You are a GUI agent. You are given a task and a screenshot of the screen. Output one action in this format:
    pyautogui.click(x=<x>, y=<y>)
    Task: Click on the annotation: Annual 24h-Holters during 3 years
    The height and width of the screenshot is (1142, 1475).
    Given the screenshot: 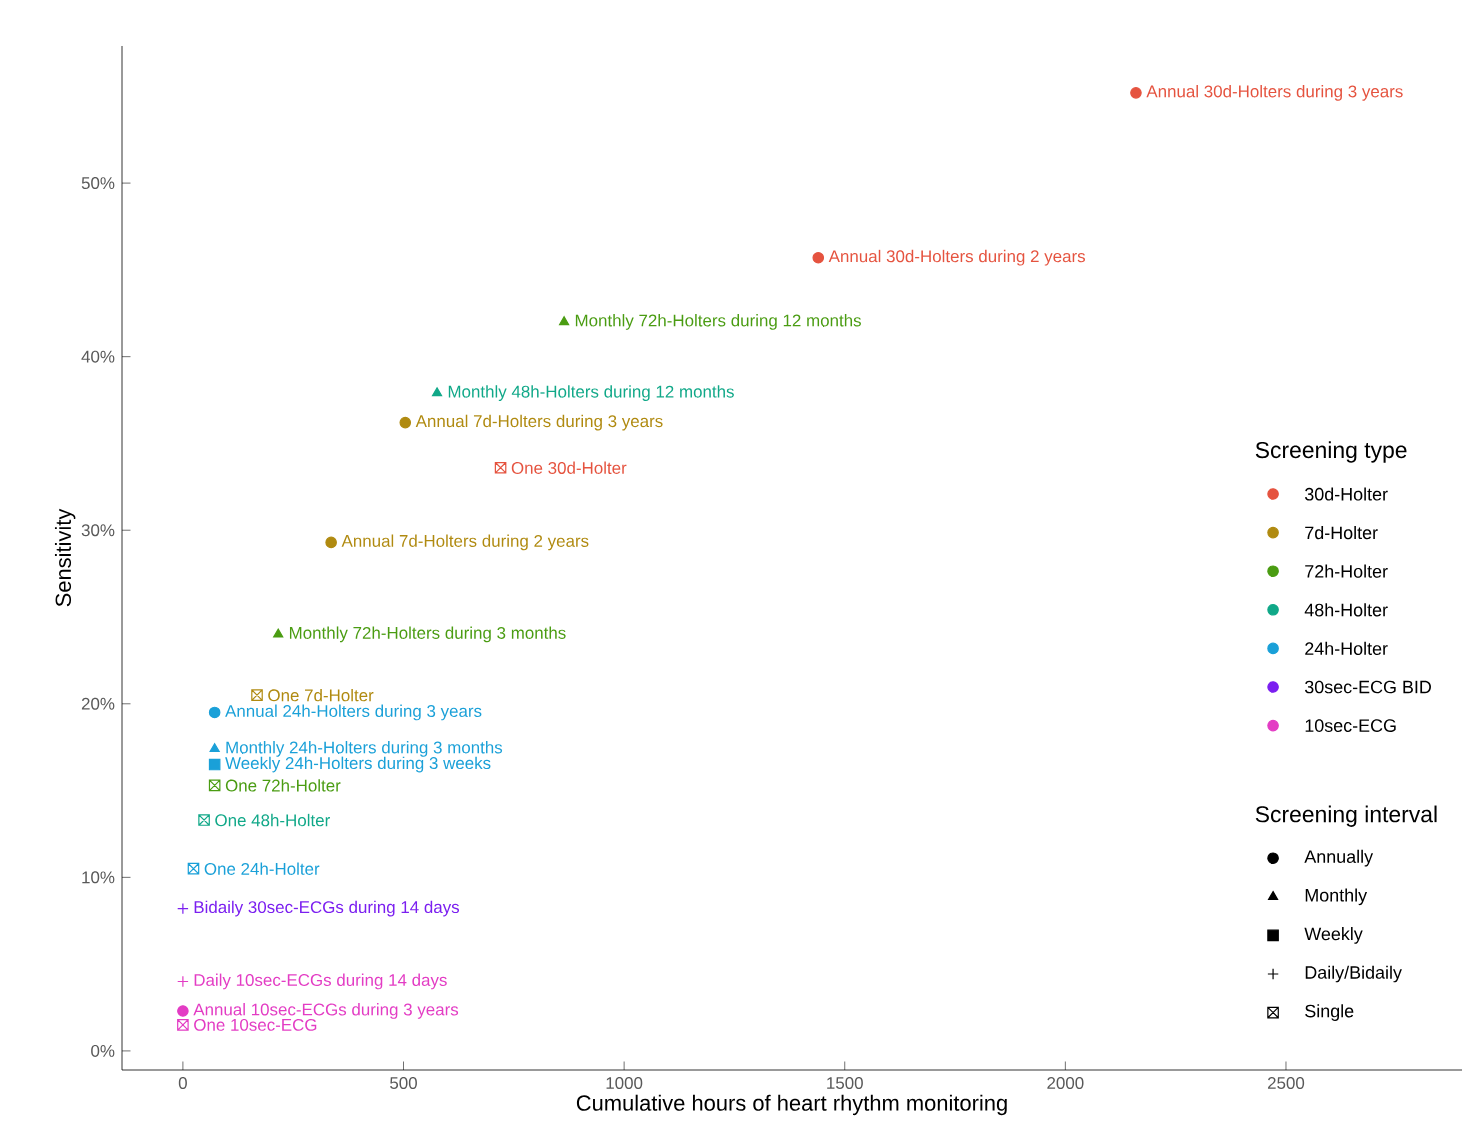 What is the action you would take?
    pyautogui.click(x=353, y=712)
    